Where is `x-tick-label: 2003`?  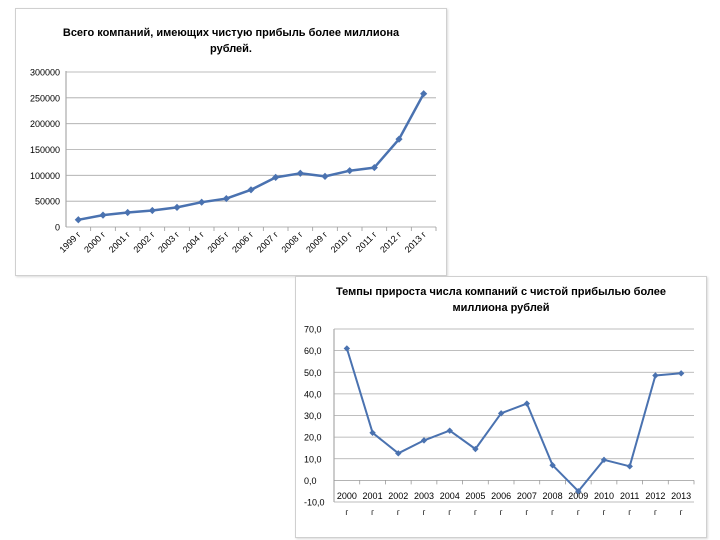
x-tick-label: 2003 is located at coordinates (424, 496).